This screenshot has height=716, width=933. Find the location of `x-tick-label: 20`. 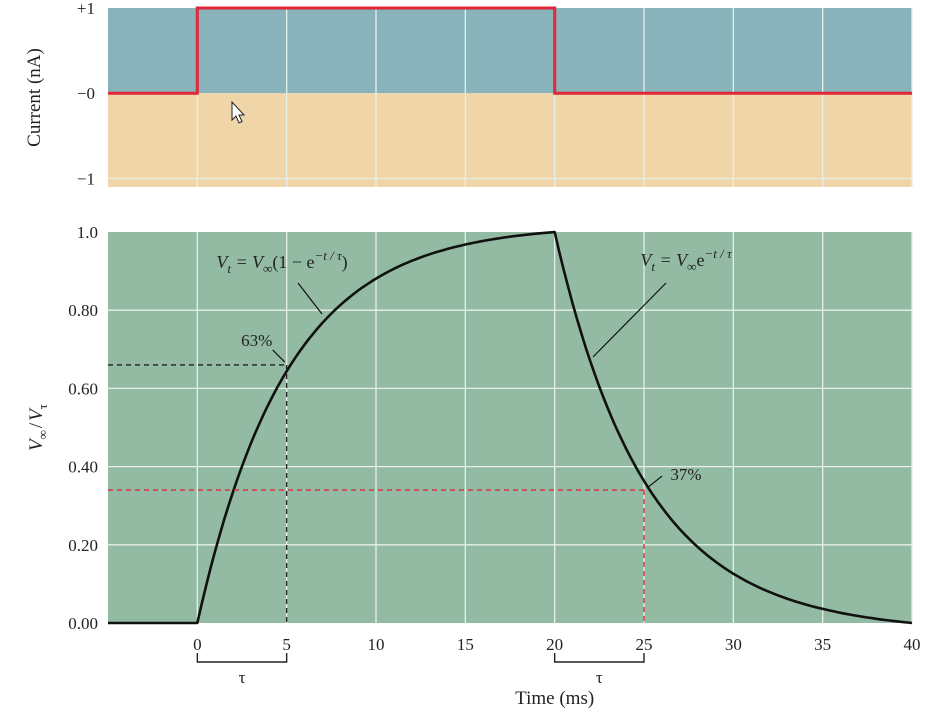

x-tick-label: 20 is located at coordinates (554, 644).